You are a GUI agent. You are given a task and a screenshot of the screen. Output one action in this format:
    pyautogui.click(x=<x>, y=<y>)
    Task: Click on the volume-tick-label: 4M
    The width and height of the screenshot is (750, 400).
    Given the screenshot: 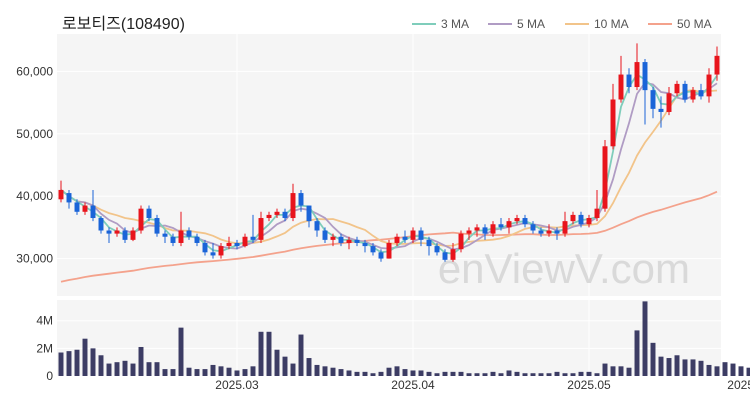 What is the action you would take?
    pyautogui.click(x=44, y=321)
    